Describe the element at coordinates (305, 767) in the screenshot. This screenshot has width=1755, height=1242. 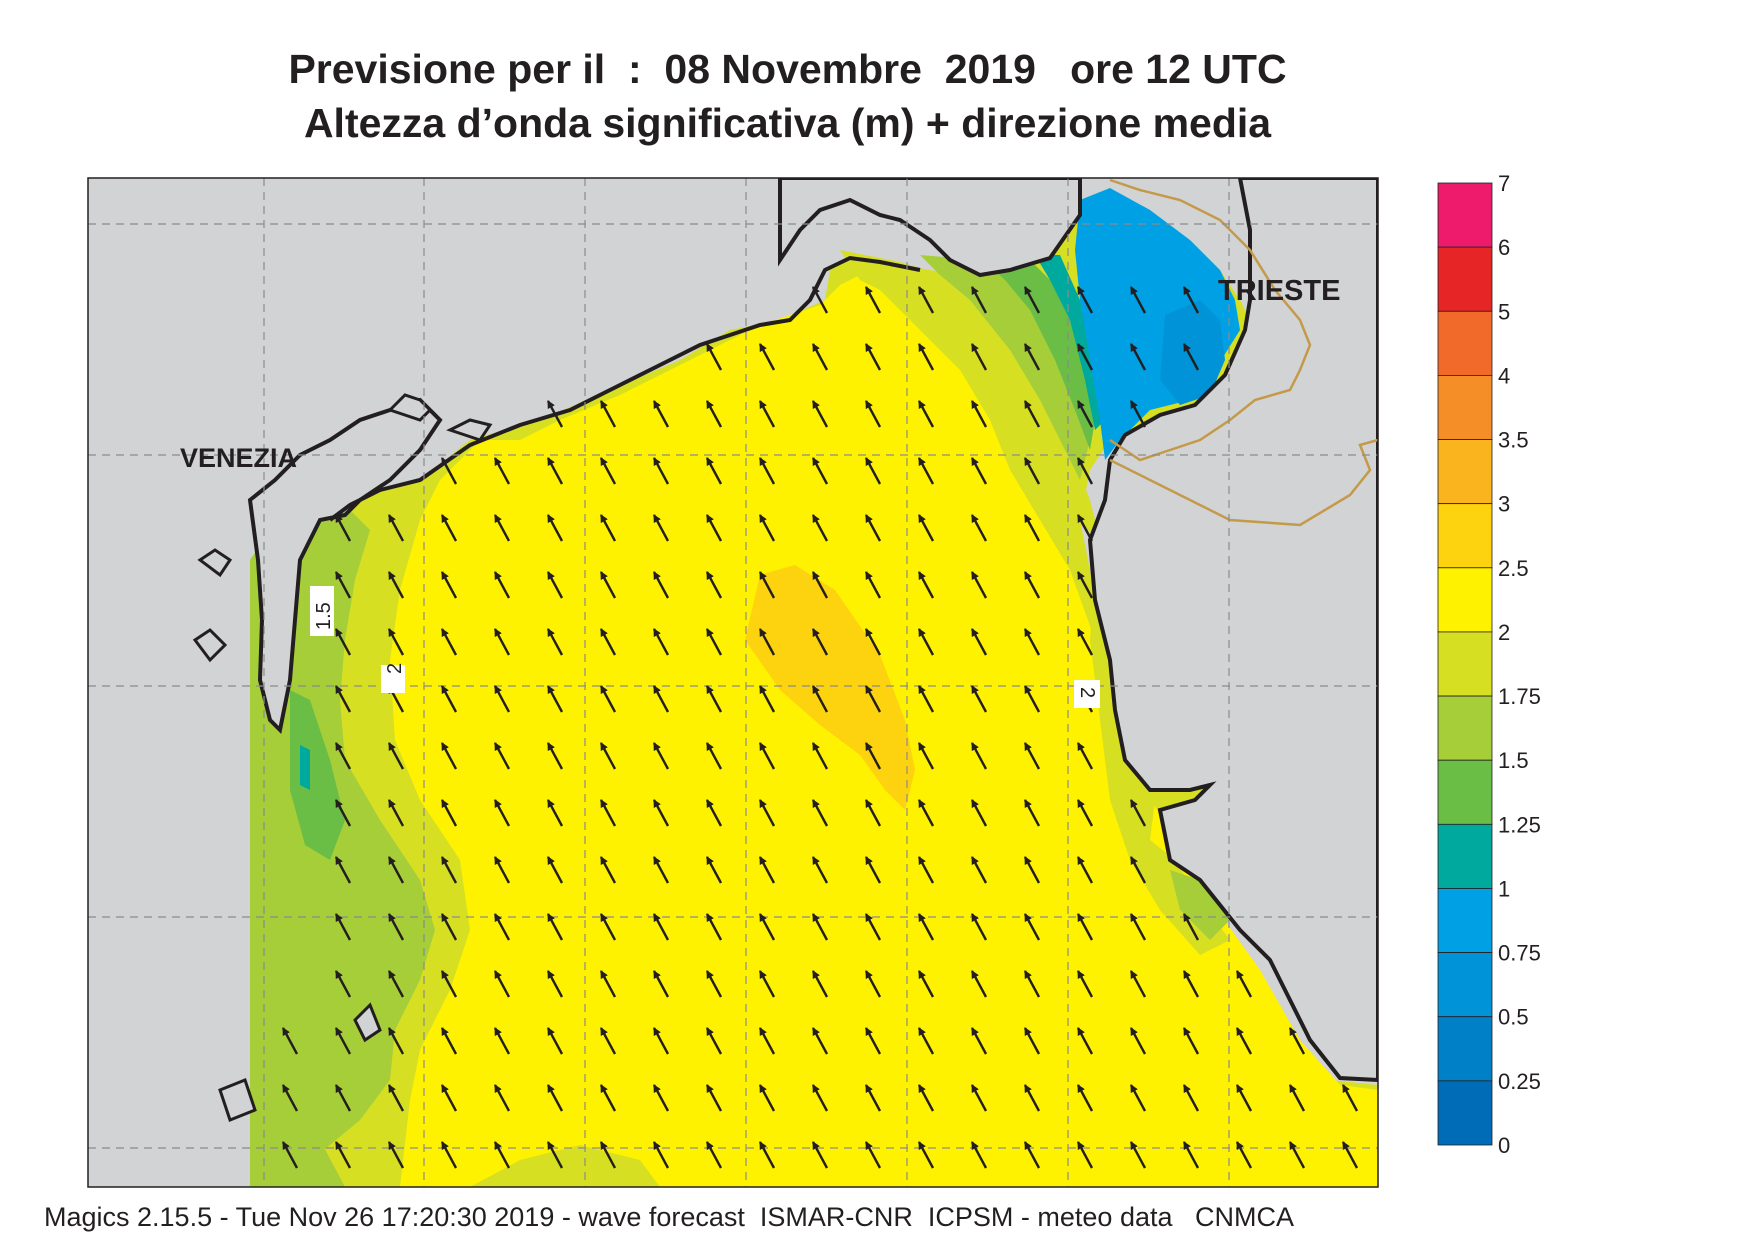
I see `wave-zone-1-1.25` at that location.